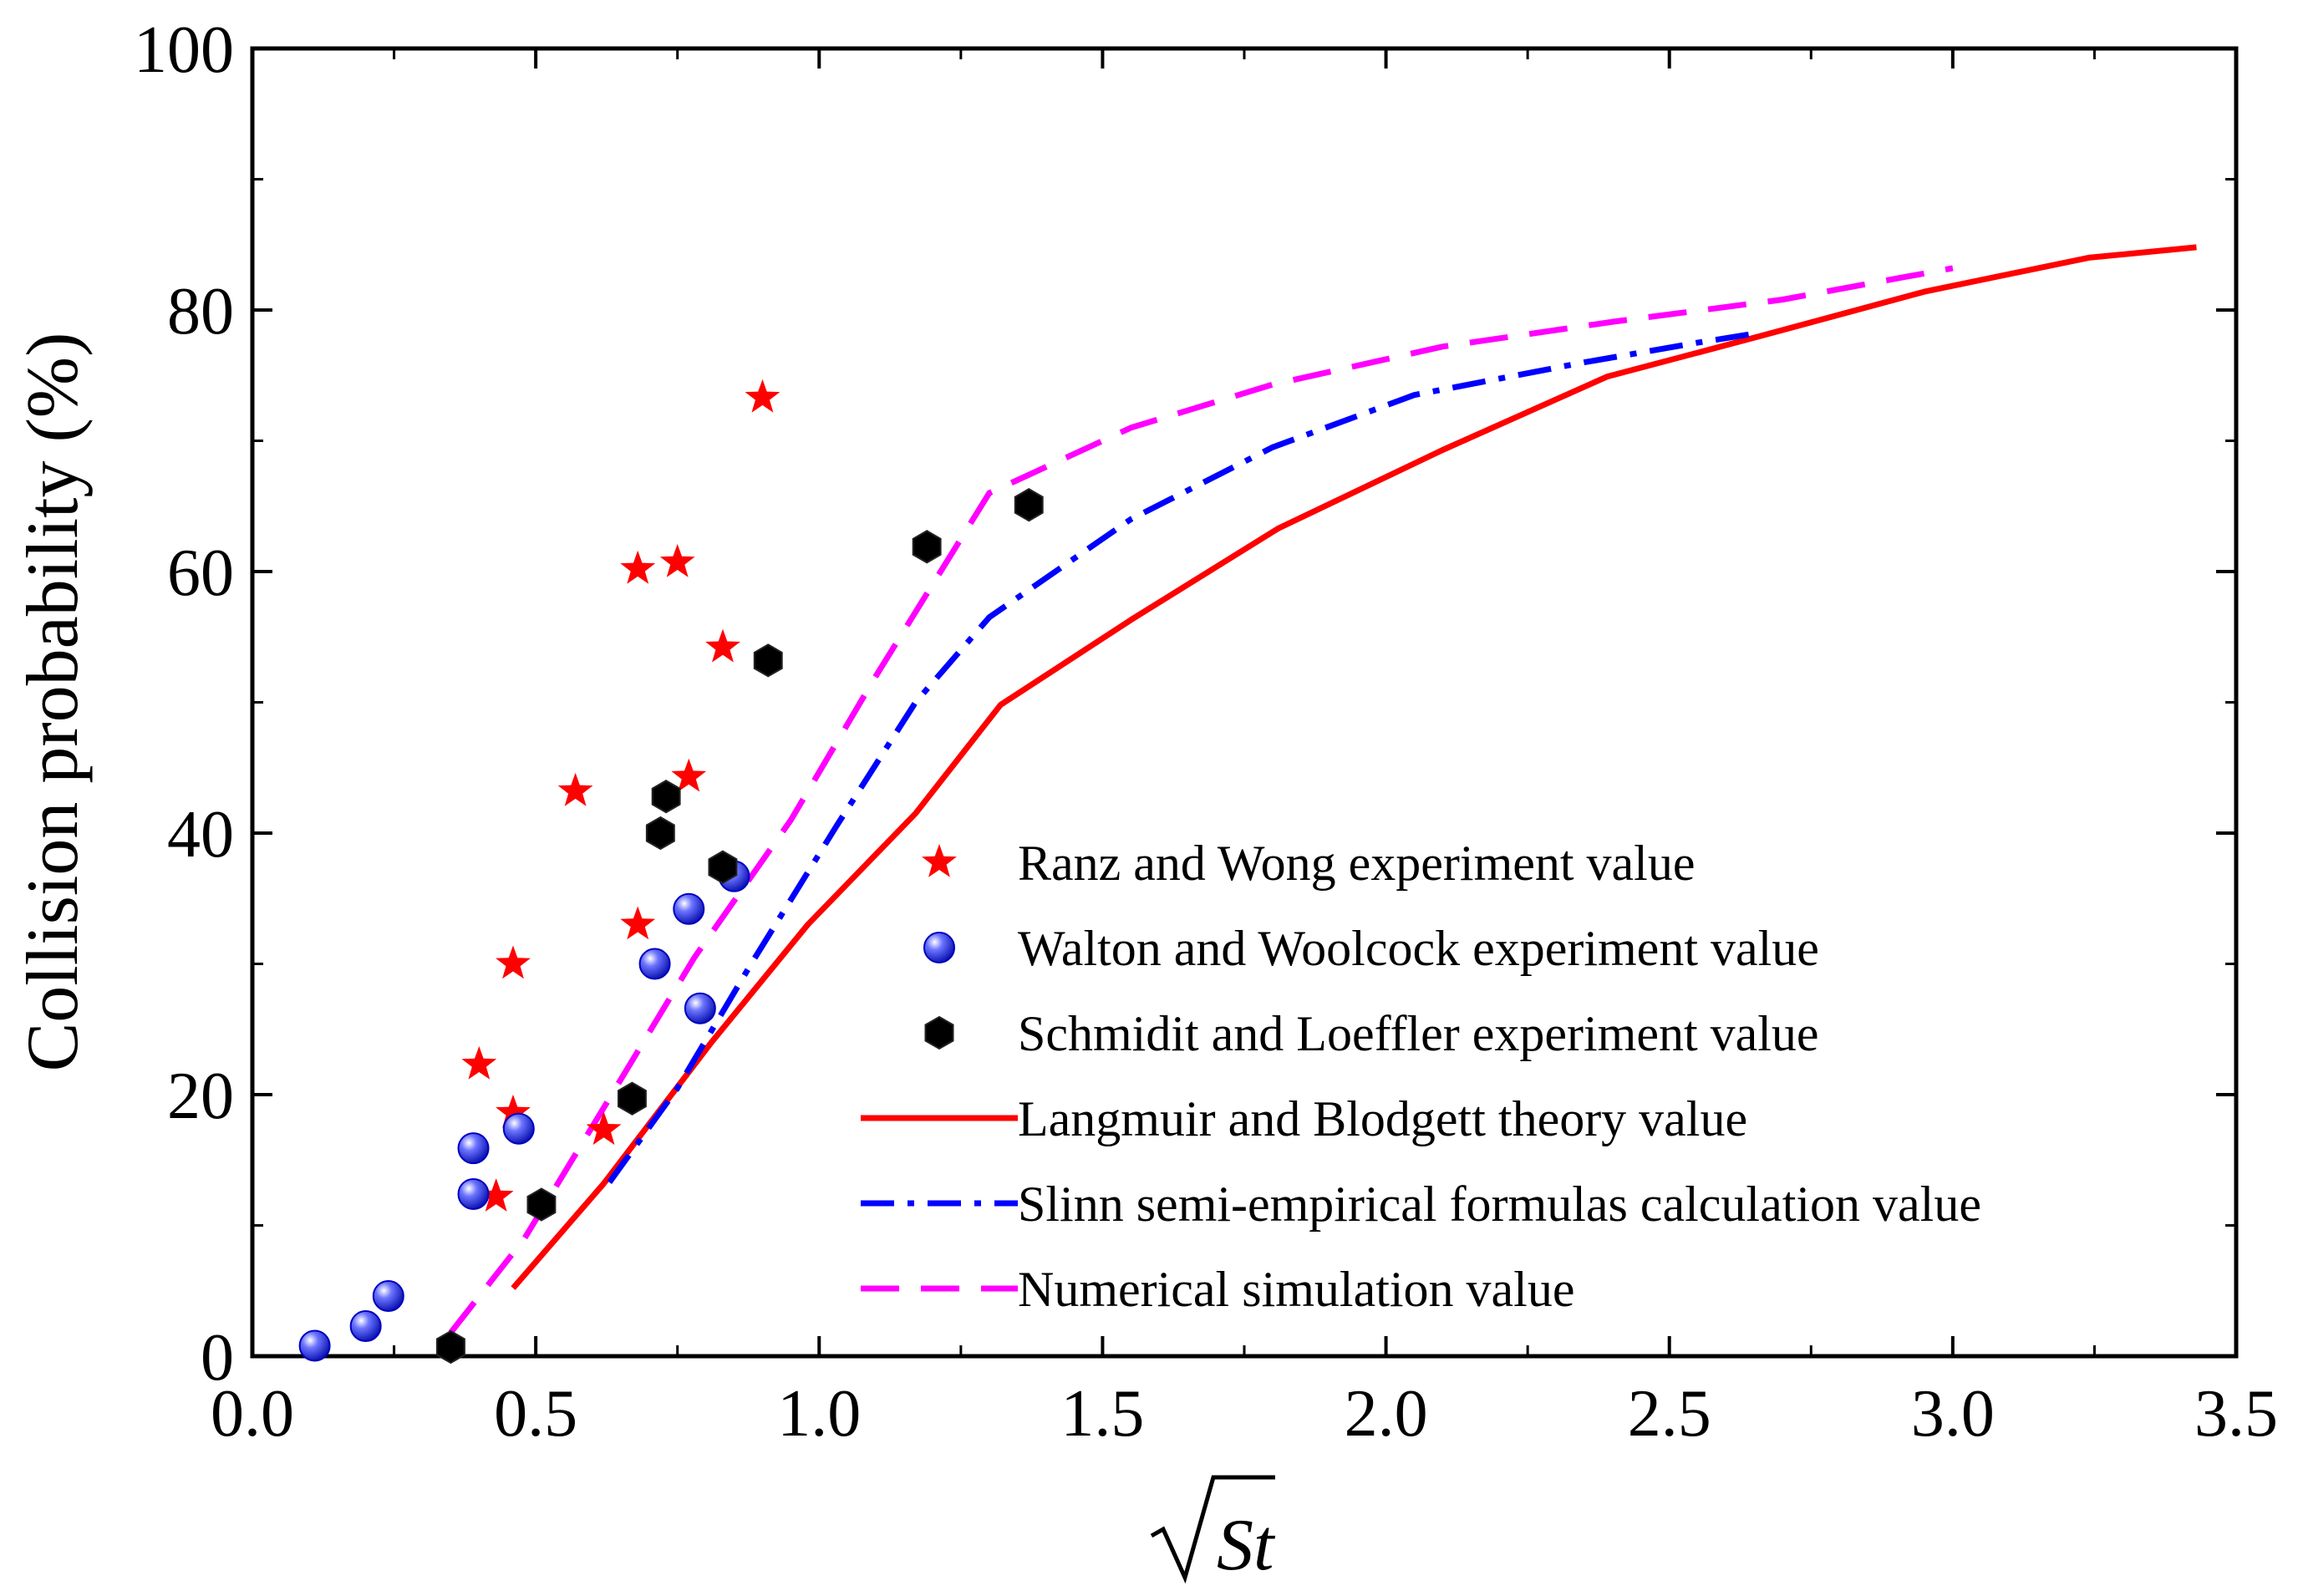  Describe the element at coordinates (1102, 1414) in the screenshot. I see `x-tick-label: 1.5` at that location.